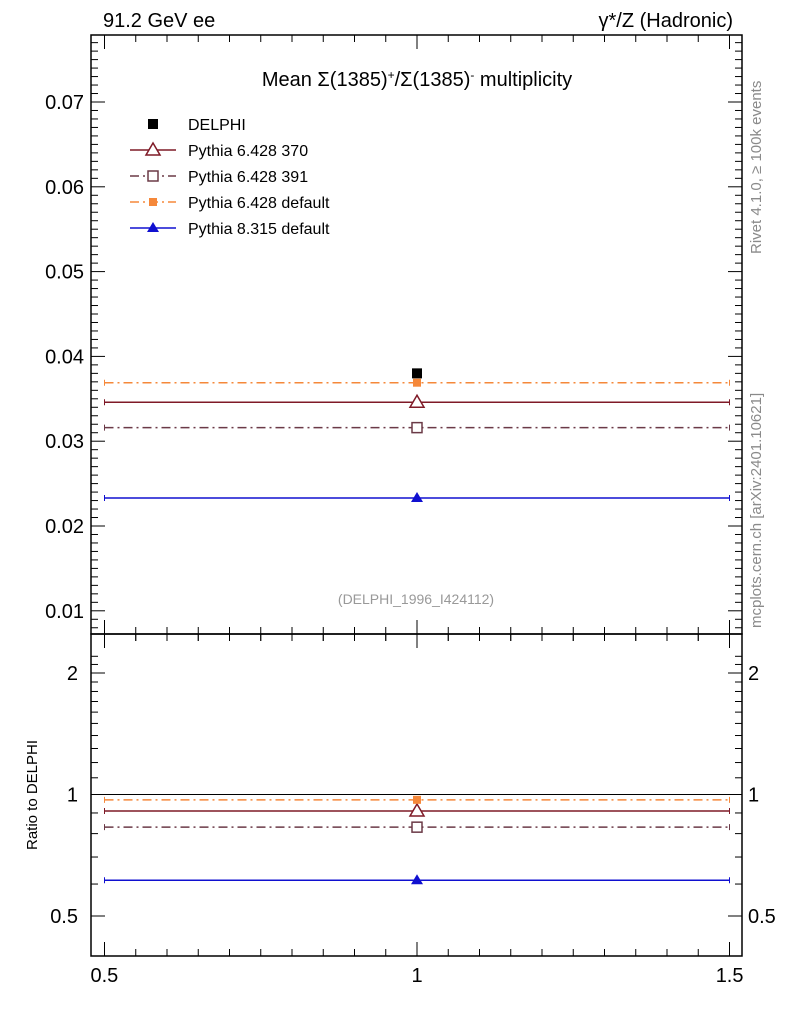 Image resolution: width=786 pixels, height=1024 pixels. What do you see at coordinates (64, 273) in the screenshot?
I see `y-tick-label: 0.05` at bounding box center [64, 273].